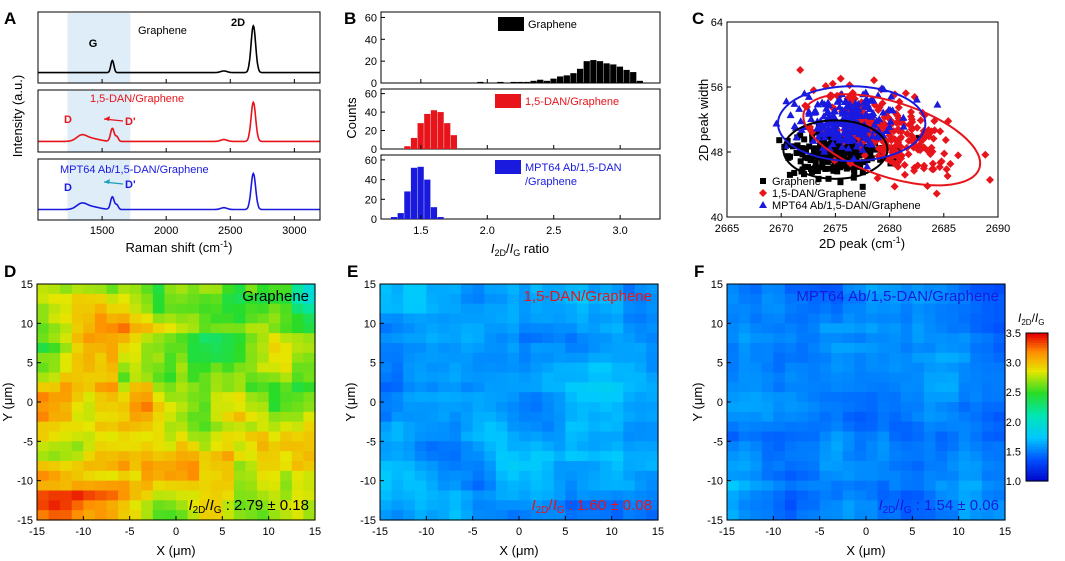 Image resolution: width=1065 pixels, height=561 pixels. Describe the element at coordinates (715, 521) in the screenshot. I see `y-tick-label: -15` at that location.